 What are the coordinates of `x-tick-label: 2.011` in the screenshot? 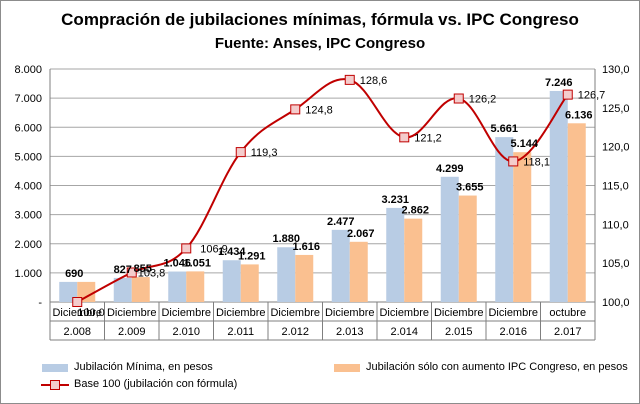 It's located at (240, 332).